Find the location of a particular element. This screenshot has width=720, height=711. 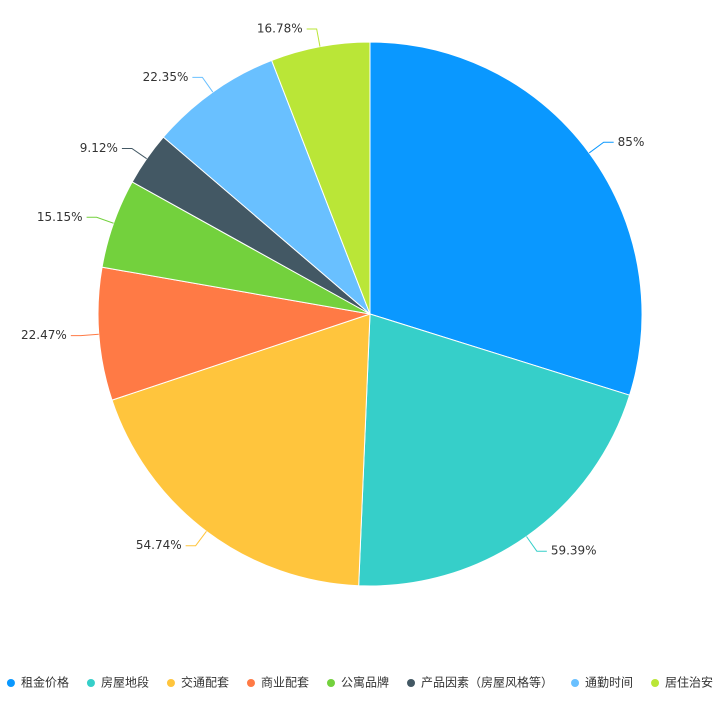

data-label: 15.15% is located at coordinates (60, 217).